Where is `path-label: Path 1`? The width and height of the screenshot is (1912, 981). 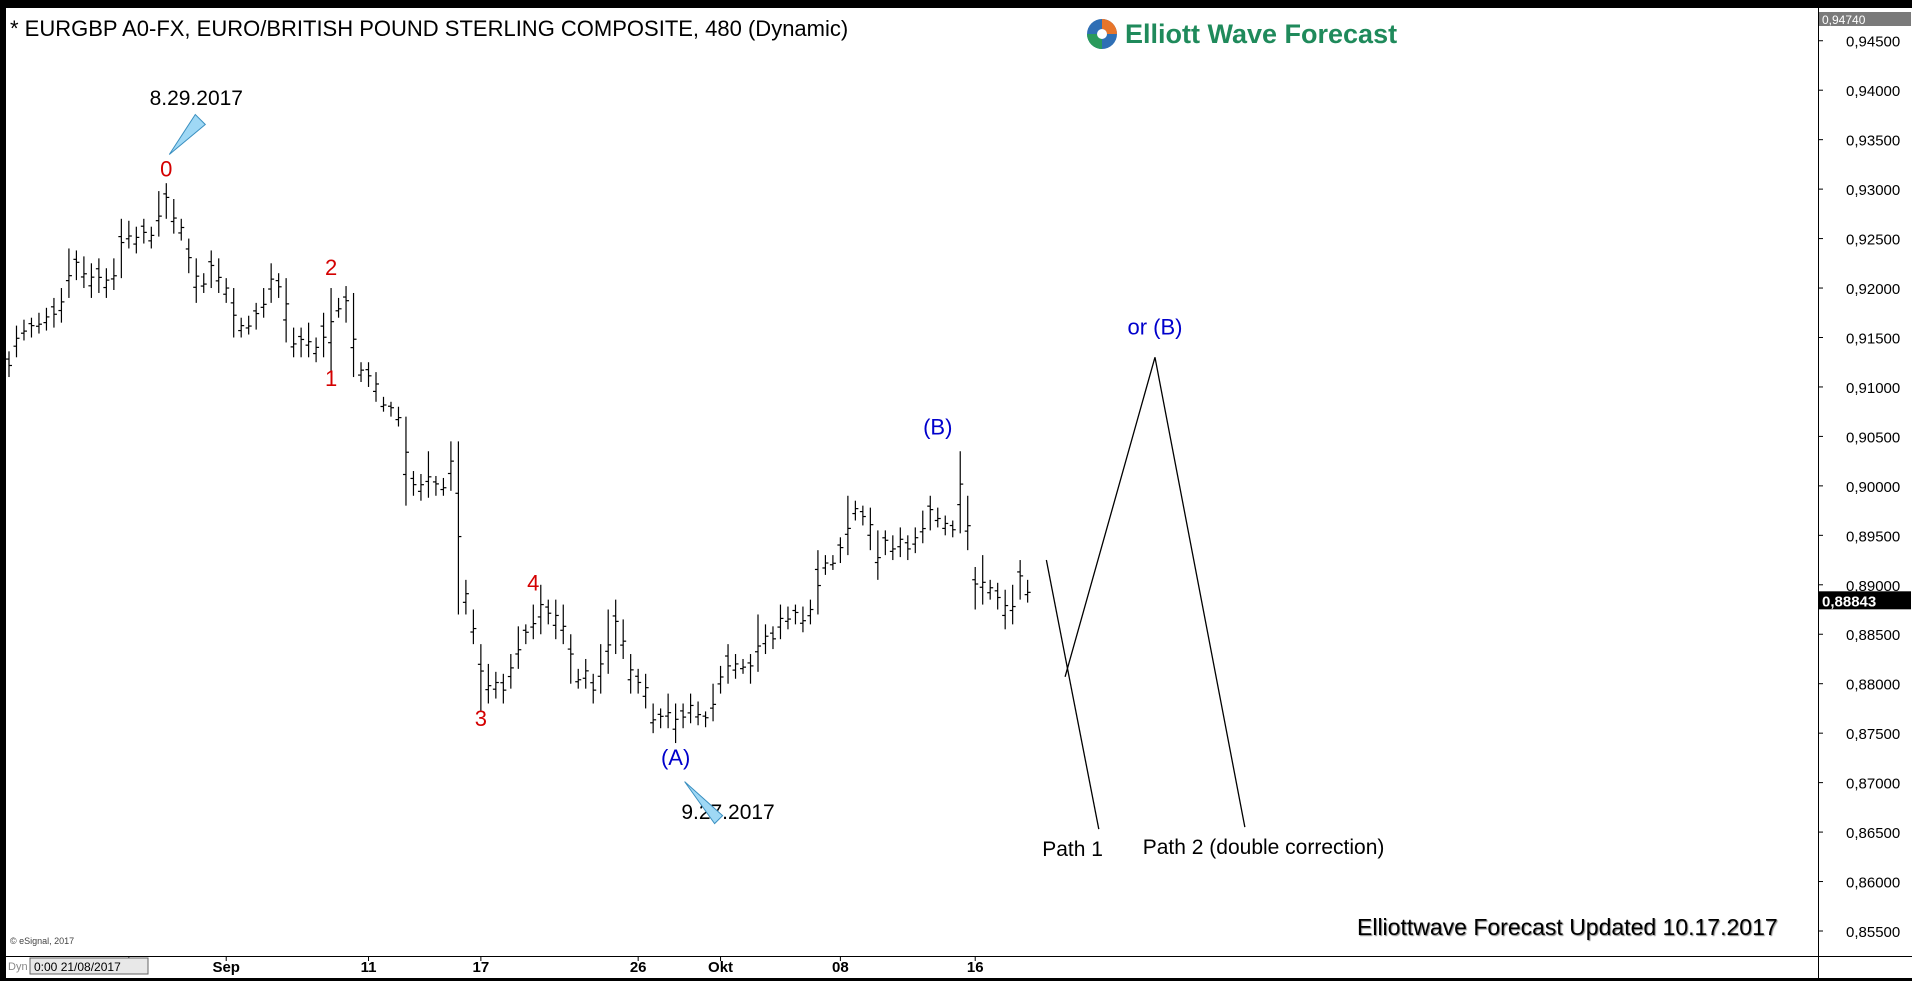
path-label: Path 1 is located at coordinates (1072, 849).